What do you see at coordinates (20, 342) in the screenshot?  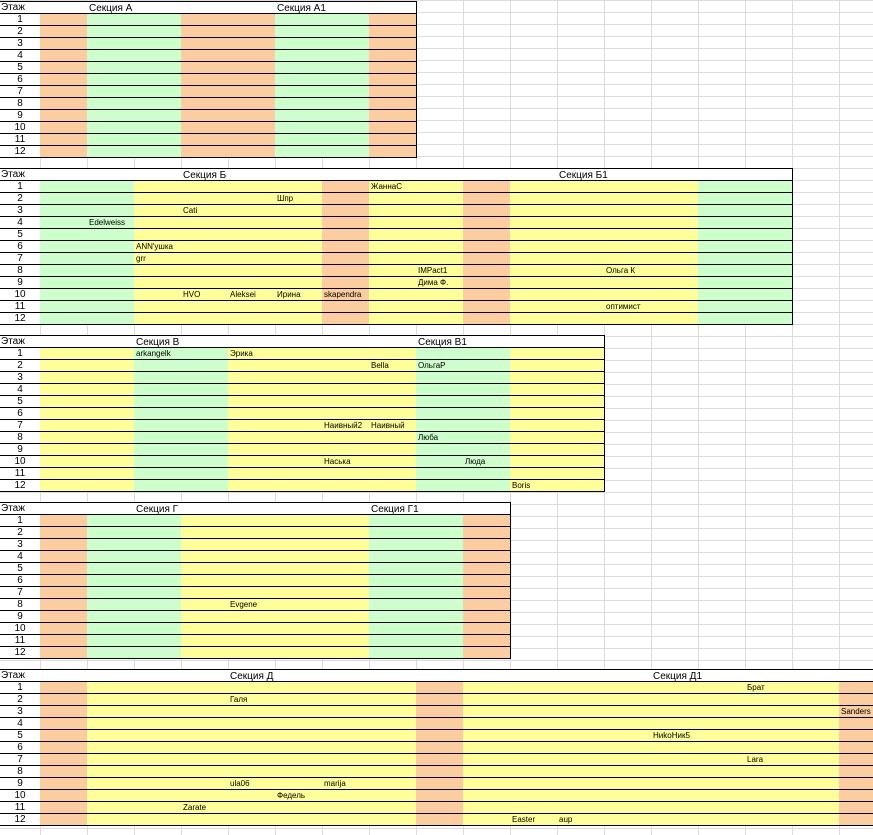 I see `floor-header: Этаж` at bounding box center [20, 342].